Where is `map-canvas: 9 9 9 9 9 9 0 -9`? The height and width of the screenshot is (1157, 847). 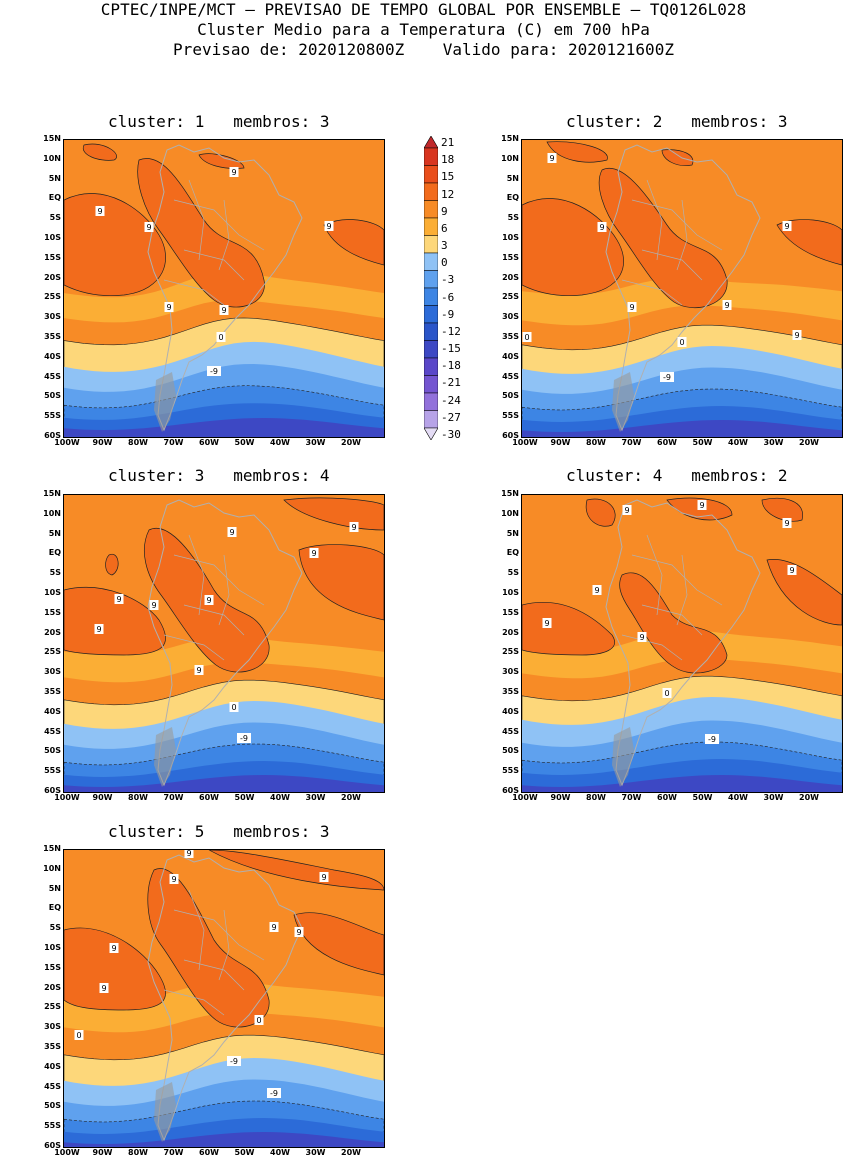 map-canvas: 9 9 9 9 9 9 0 -9 is located at coordinates (224, 288).